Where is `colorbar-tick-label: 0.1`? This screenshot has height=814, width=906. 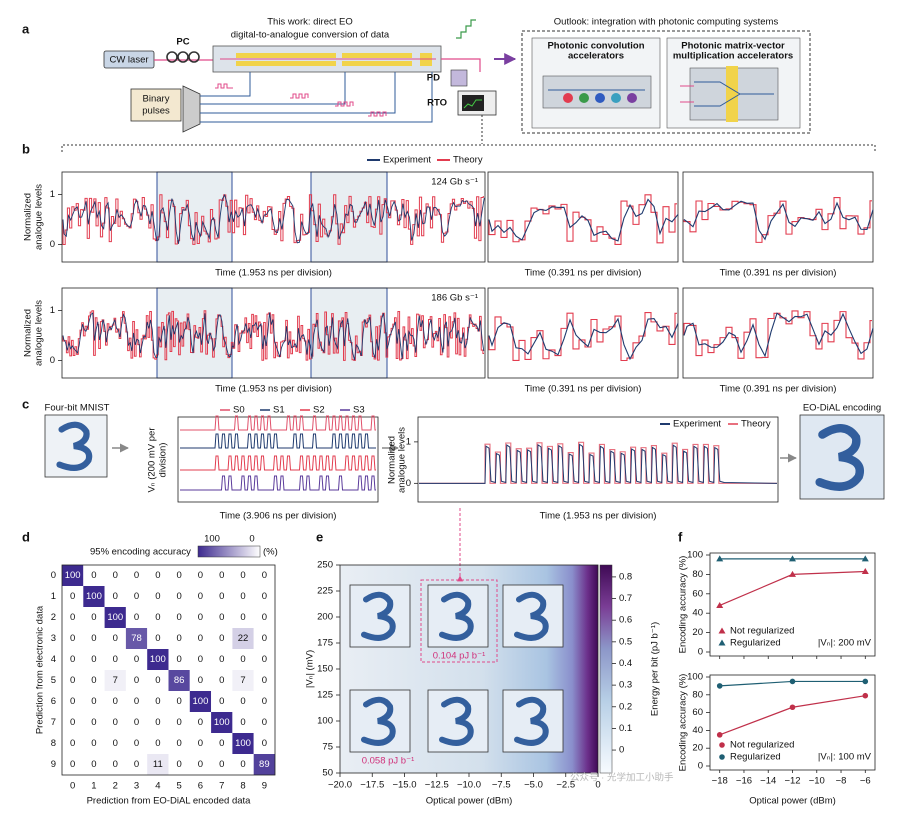
colorbar-tick-label: 0.1 is located at coordinates (625, 728).